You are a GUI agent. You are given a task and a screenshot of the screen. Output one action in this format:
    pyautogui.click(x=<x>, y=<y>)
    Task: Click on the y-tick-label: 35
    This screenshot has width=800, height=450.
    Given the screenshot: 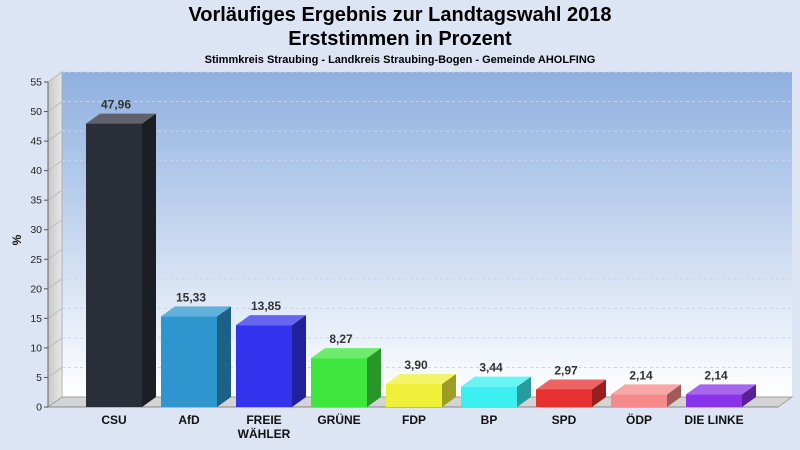 What is the action you would take?
    pyautogui.click(x=36, y=201)
    